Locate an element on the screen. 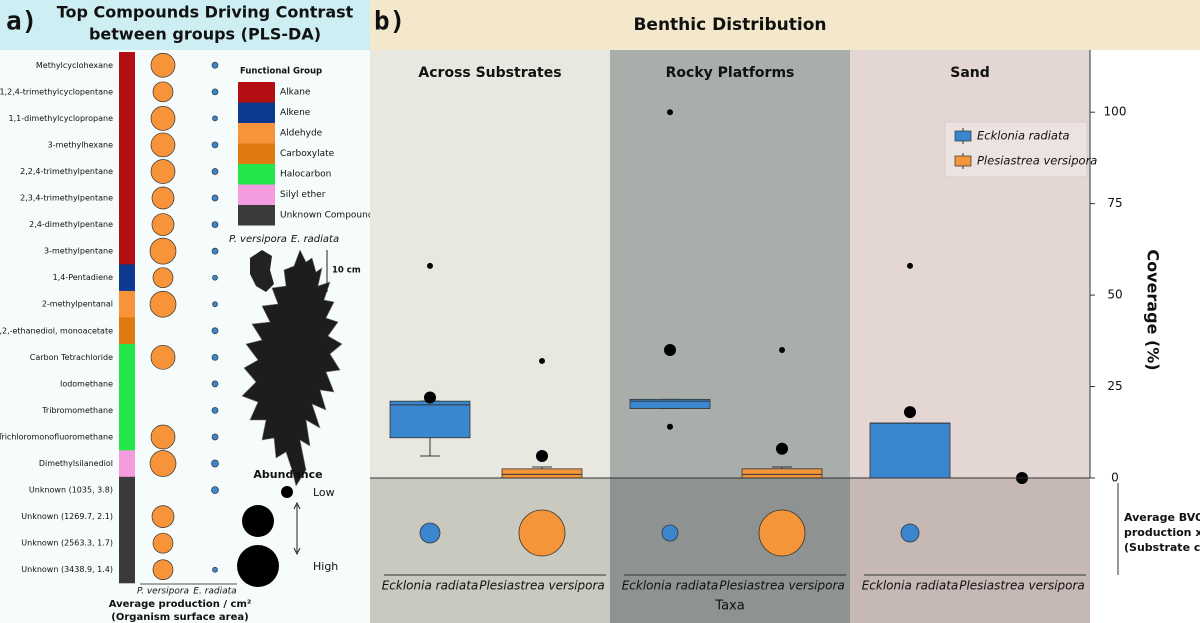 Image resolution: width=1200 pixels, height=623 pixels. abundance-high: High is located at coordinates (325, 566).